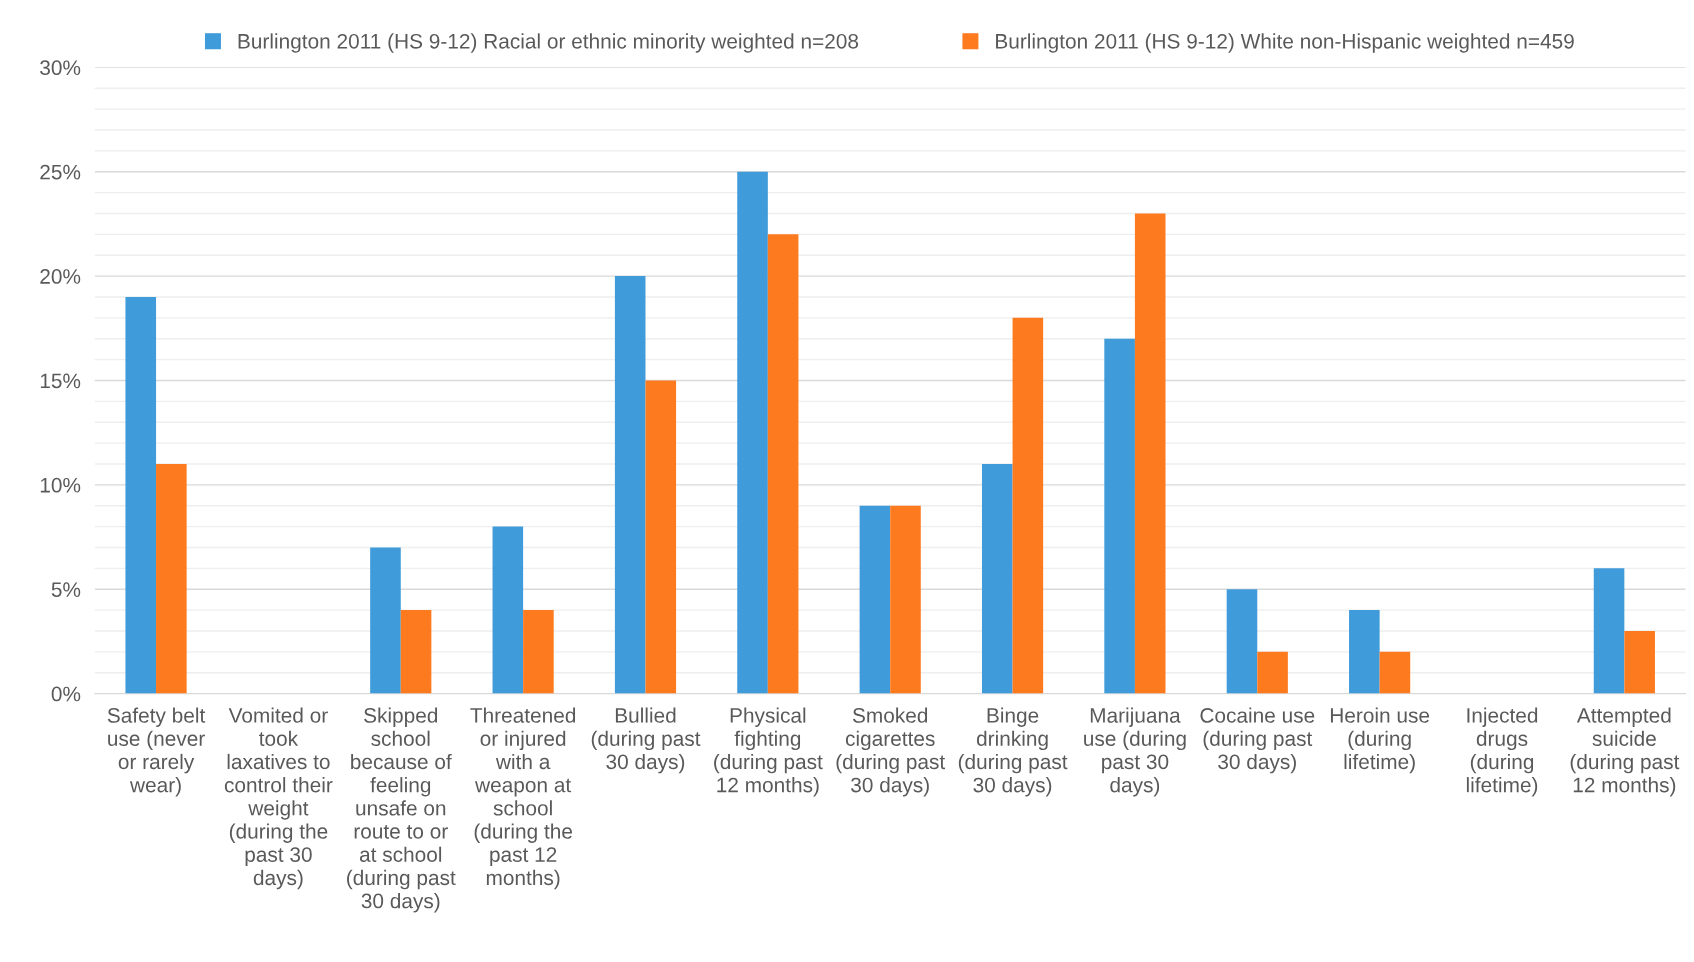 This screenshot has height=962, width=1694. What do you see at coordinates (768, 752) in the screenshot?
I see `x-tick-label: Physical fighting (during past 12 months)` at bounding box center [768, 752].